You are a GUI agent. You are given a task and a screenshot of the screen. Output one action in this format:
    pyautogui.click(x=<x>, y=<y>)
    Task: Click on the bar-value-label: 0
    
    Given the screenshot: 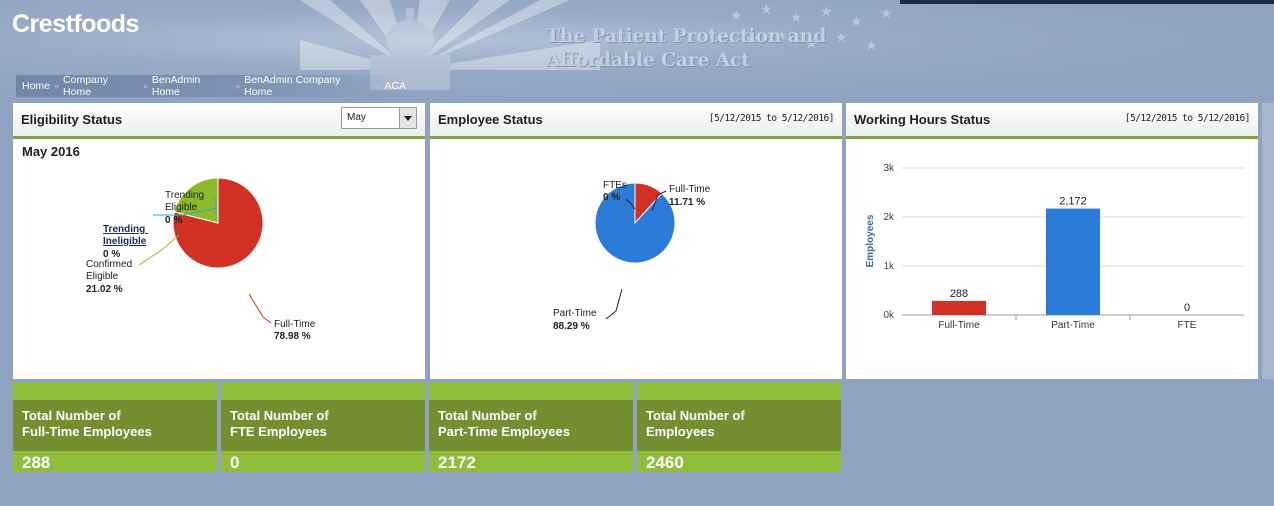 What is the action you would take?
    pyautogui.click(x=1187, y=308)
    